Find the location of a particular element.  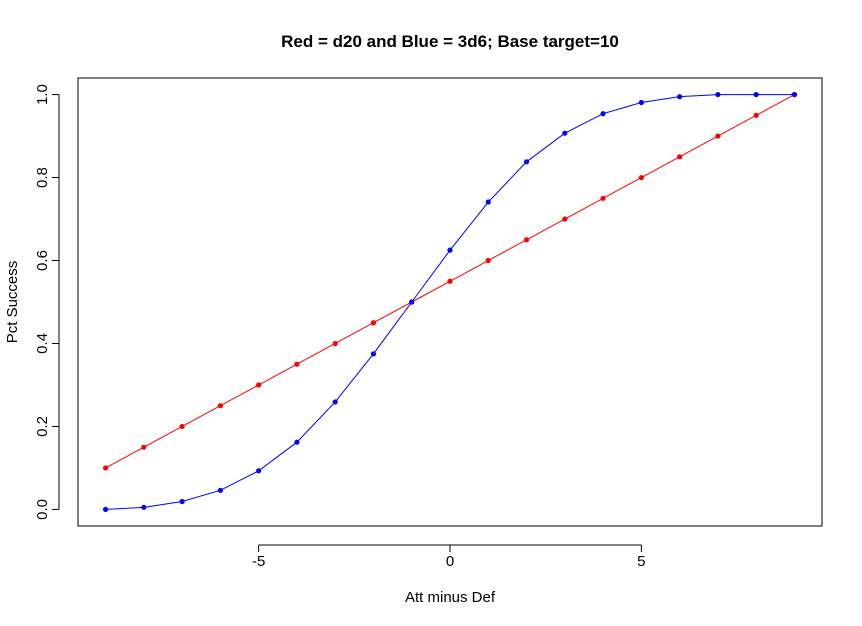

y-tick-label: 0.6 is located at coordinates (42, 260).